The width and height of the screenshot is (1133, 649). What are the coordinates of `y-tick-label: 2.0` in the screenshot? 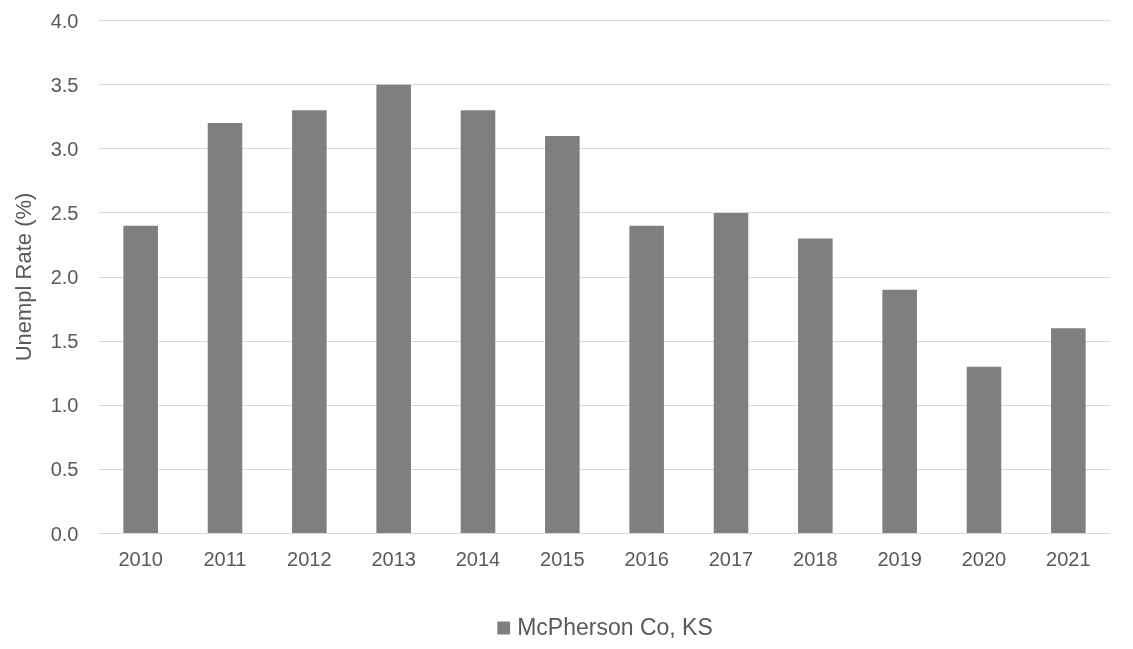 It's located at (64, 277).